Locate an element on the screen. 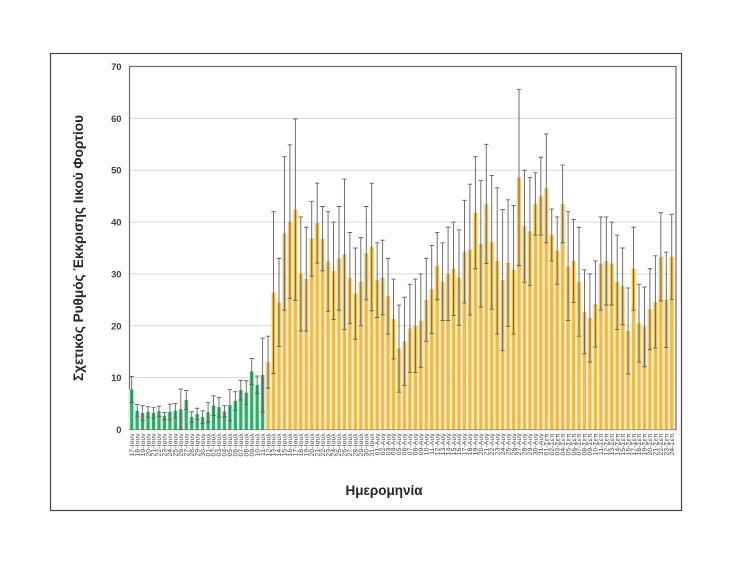  svg-text: 21-Ιουλ is located at coordinates (317, 445).